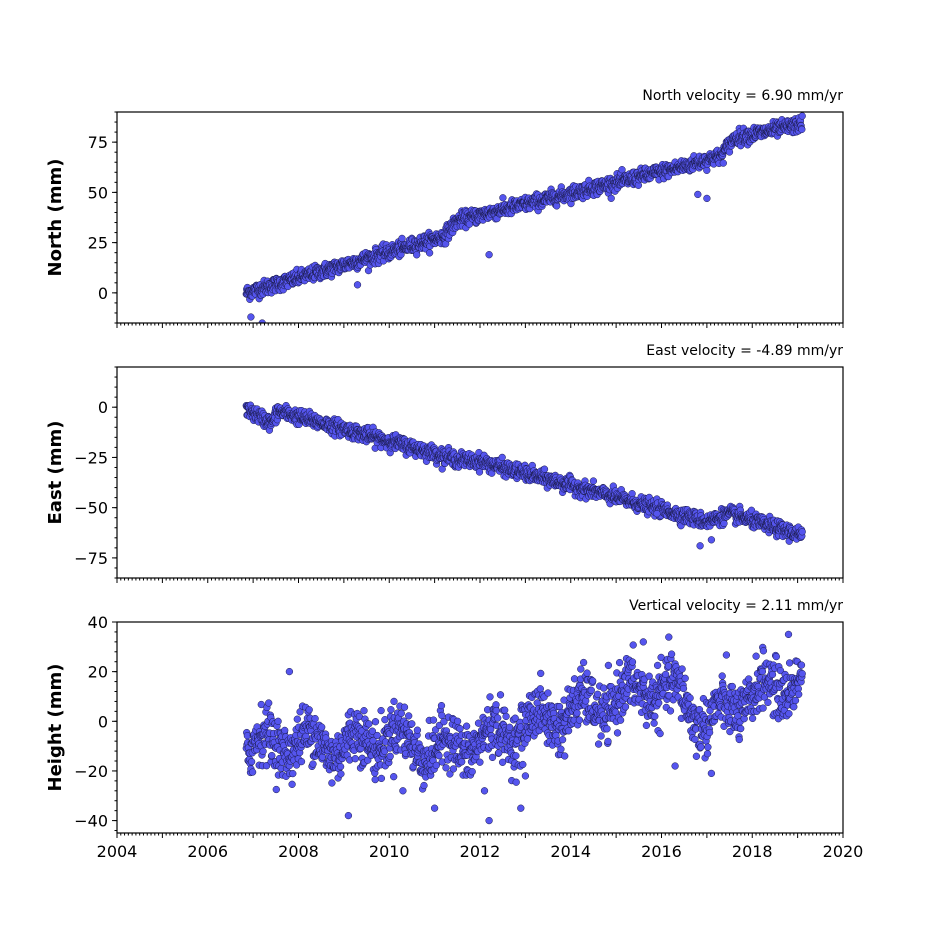 Image resolution: width=937 pixels, height=937 pixels. What do you see at coordinates (55, 218) in the screenshot?
I see `y-axis-label: North (mm)` at bounding box center [55, 218].